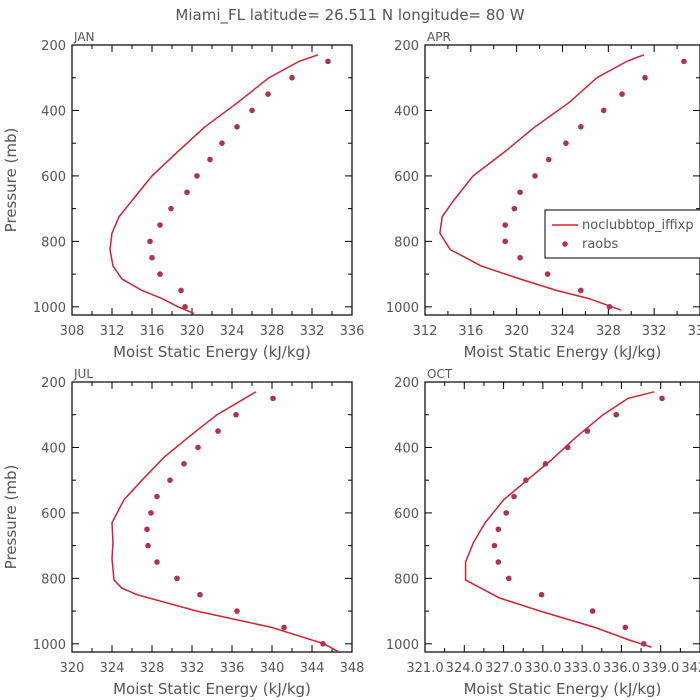 The height and width of the screenshot is (700, 700). Describe the element at coordinates (654, 331) in the screenshot. I see `x-tick-label: 332` at that location.